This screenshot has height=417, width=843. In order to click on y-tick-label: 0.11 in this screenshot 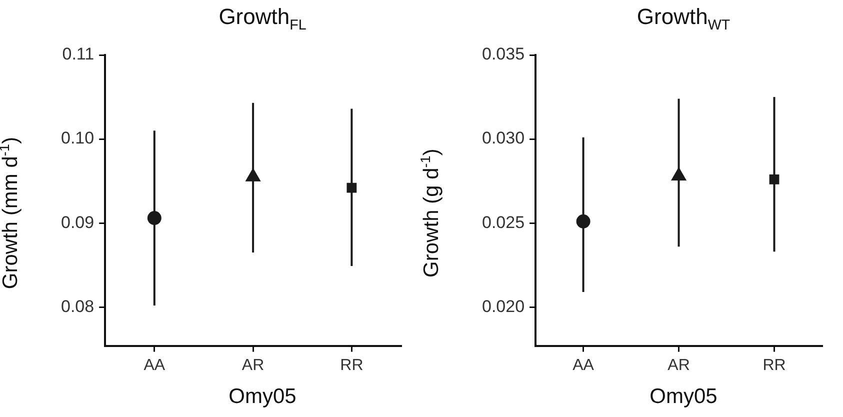, I will do `click(78, 54)`.